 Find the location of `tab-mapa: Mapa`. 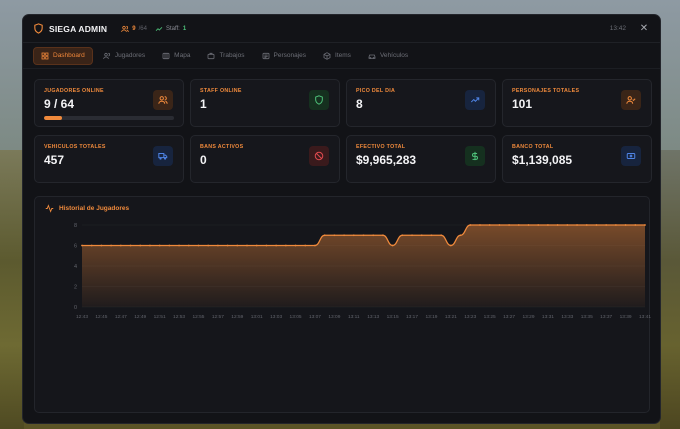

tab-mapa: Mapa is located at coordinates (176, 56).